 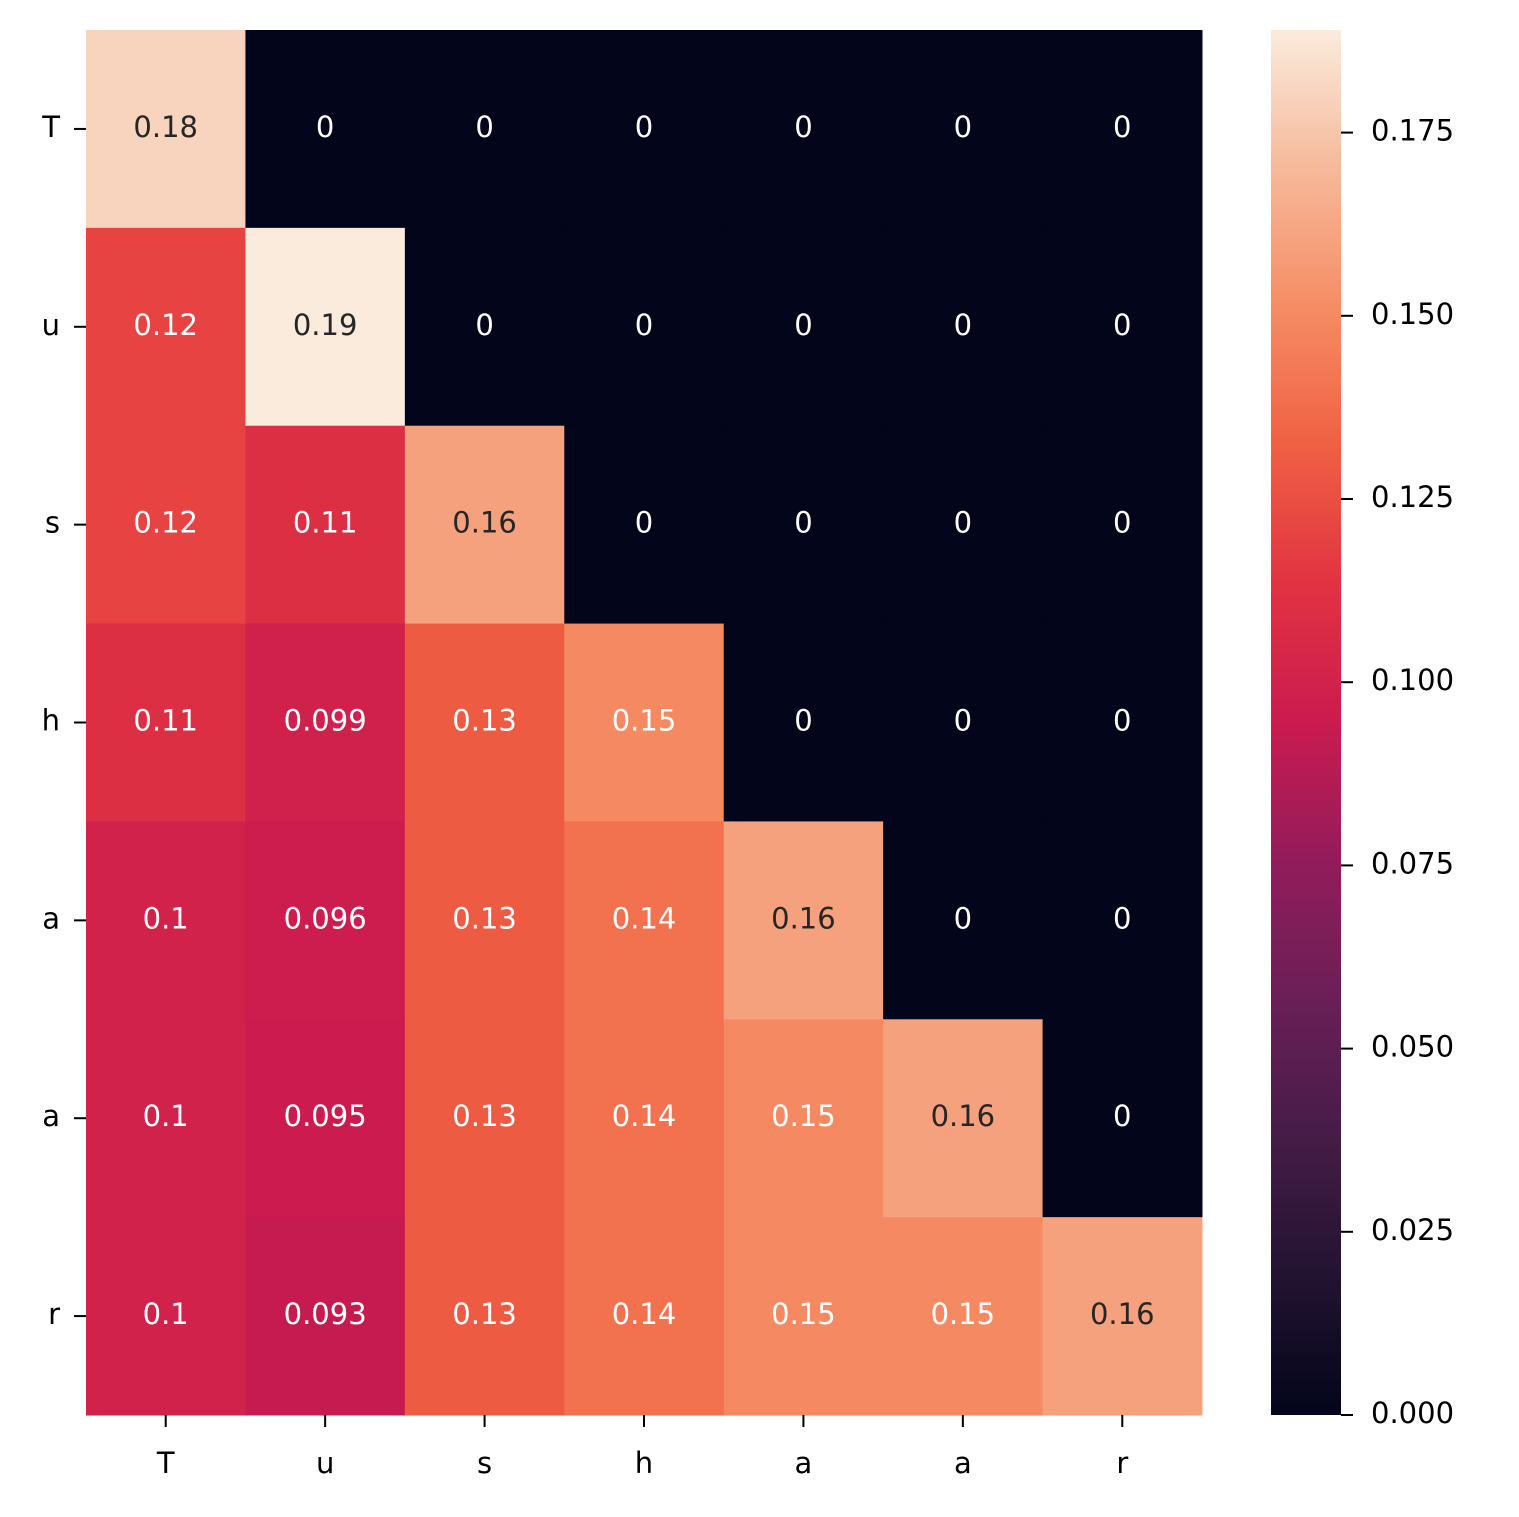 I want to click on x-tick-label: s, so click(x=484, y=1463).